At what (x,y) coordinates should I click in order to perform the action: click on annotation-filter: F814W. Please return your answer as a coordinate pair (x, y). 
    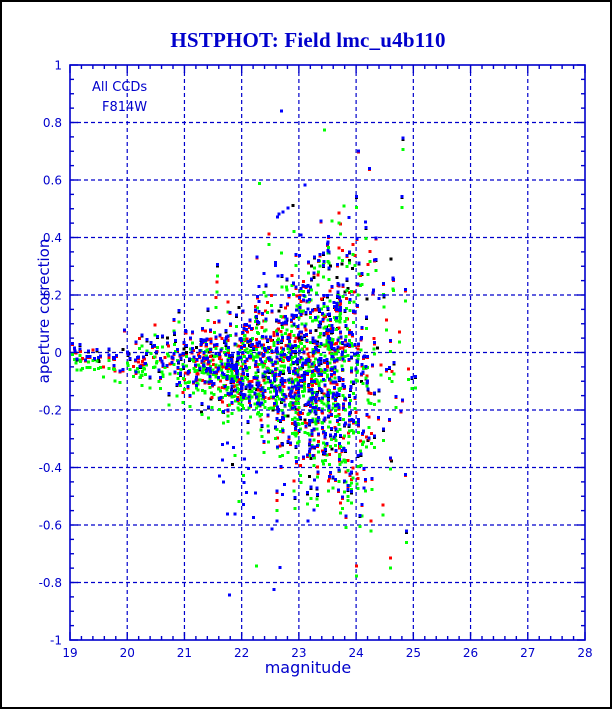
    Looking at the image, I should click on (125, 107).